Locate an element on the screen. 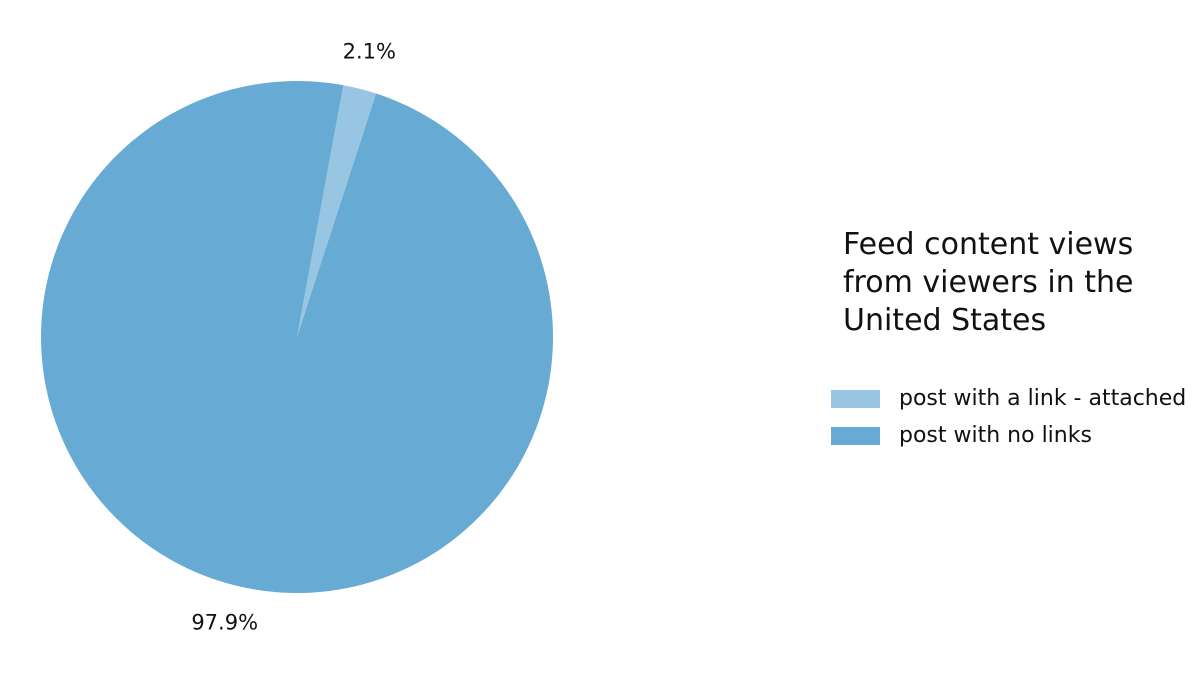  pie-slice-link-attached is located at coordinates (337, 211).